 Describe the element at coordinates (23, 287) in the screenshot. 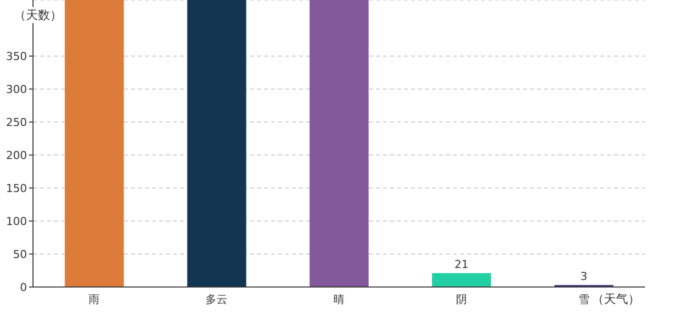

I see `y-tick-label: 0` at that location.